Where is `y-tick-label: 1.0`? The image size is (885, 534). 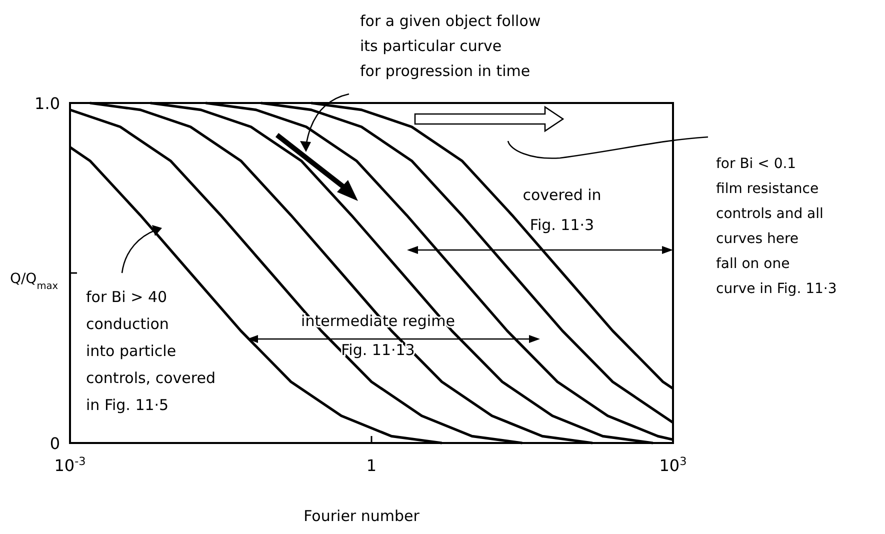 y-tick-label: 1.0 is located at coordinates (47, 103).